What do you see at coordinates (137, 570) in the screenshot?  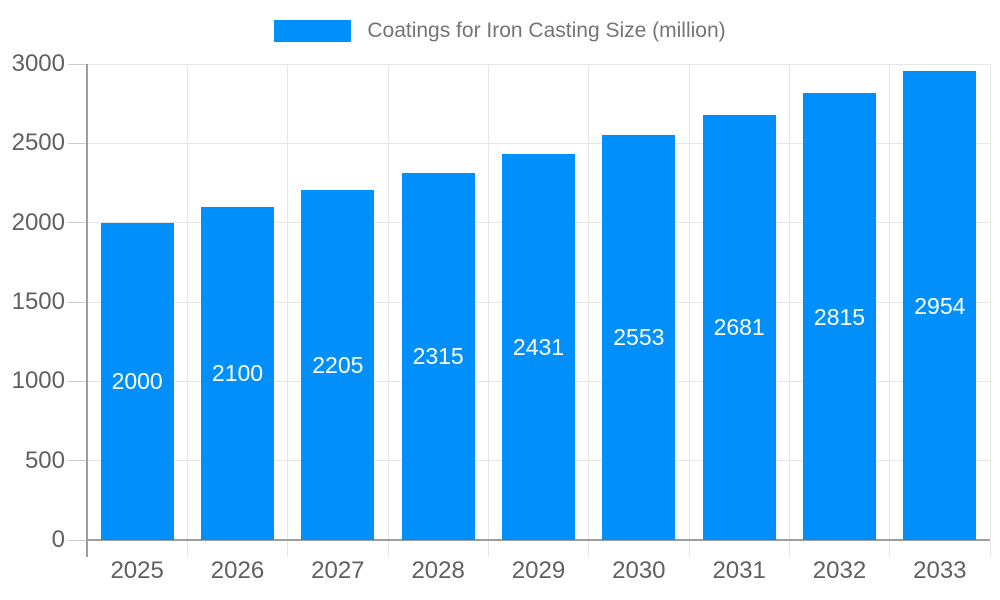 I see `x-axis-label: 2025` at bounding box center [137, 570].